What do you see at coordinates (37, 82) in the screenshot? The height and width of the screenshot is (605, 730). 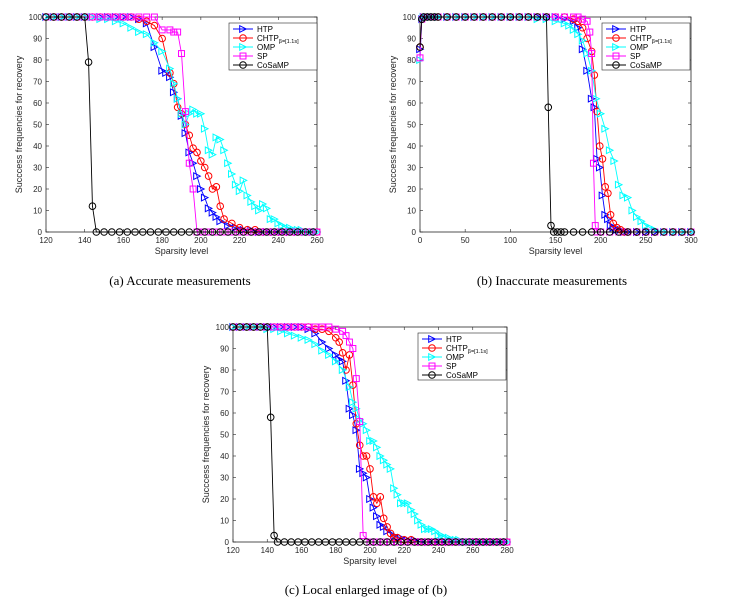 I see `y-tick-label: 70` at bounding box center [37, 82].